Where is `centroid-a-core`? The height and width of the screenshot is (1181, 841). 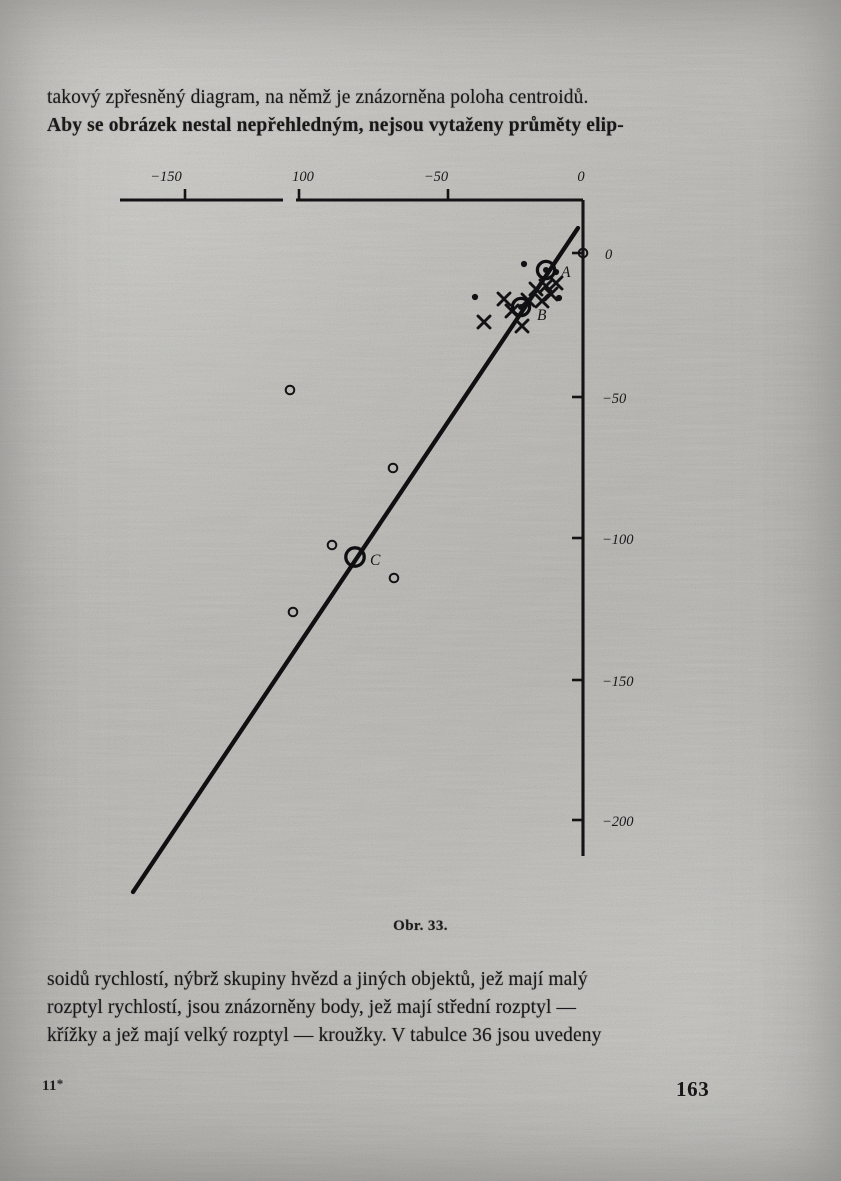 centroid-a-core is located at coordinates (546, 270).